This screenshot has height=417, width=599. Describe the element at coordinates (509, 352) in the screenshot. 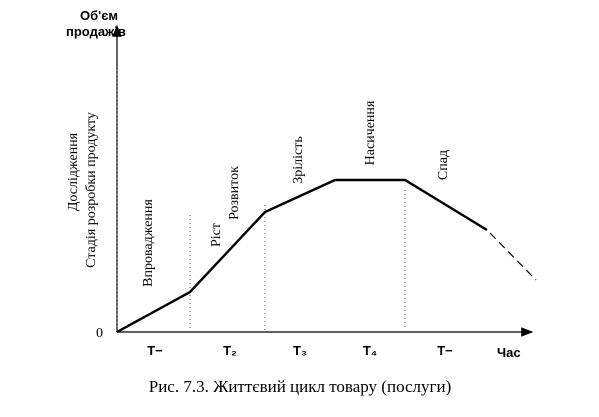

I see `x-axis-label: Час` at that location.